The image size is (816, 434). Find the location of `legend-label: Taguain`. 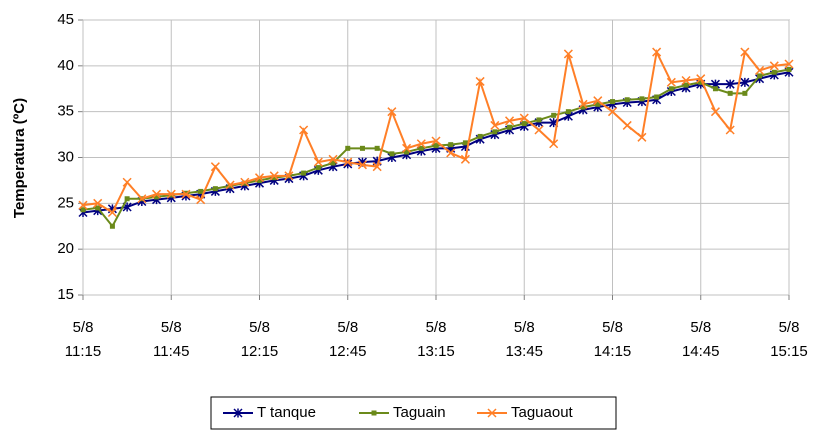

legend-label: Taguain is located at coordinates (419, 412).